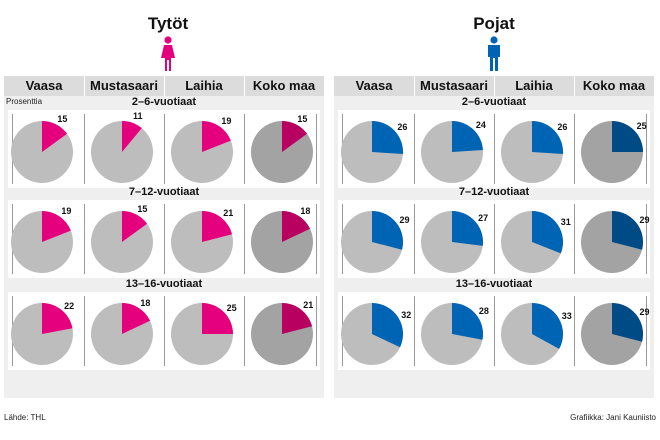  What do you see at coordinates (24, 101) in the screenshot?
I see `unit-label: Prosenttia` at bounding box center [24, 101].